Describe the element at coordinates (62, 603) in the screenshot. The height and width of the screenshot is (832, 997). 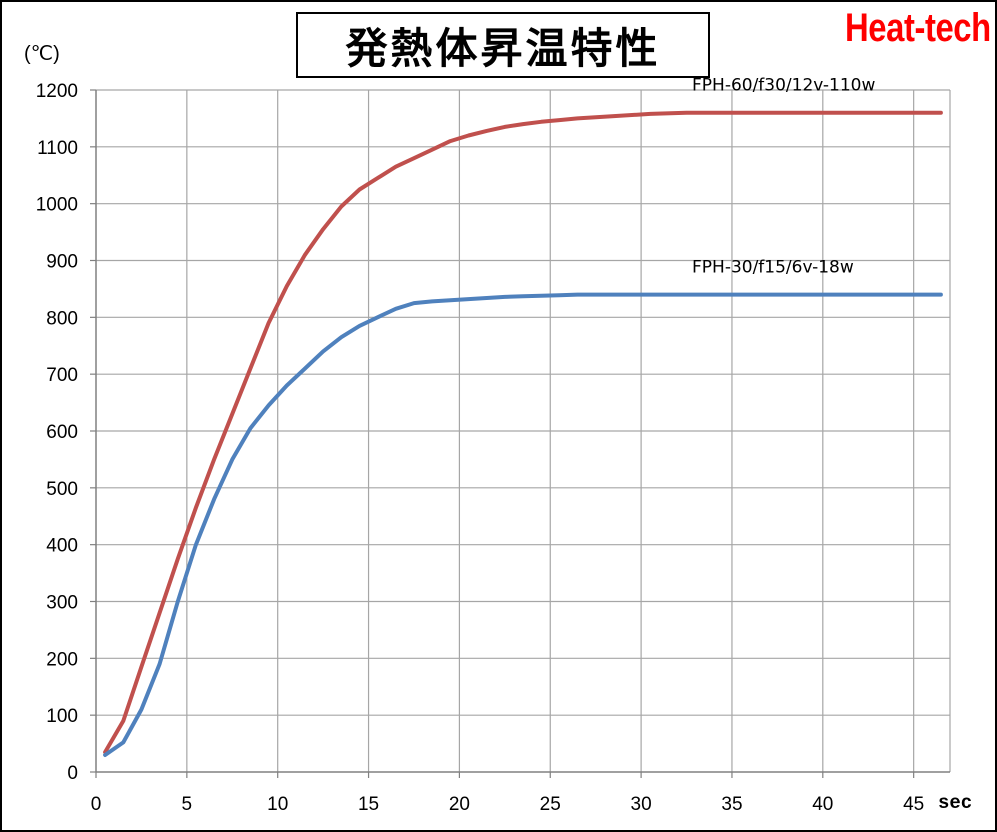
I see `y-tick-label: 300` at that location.